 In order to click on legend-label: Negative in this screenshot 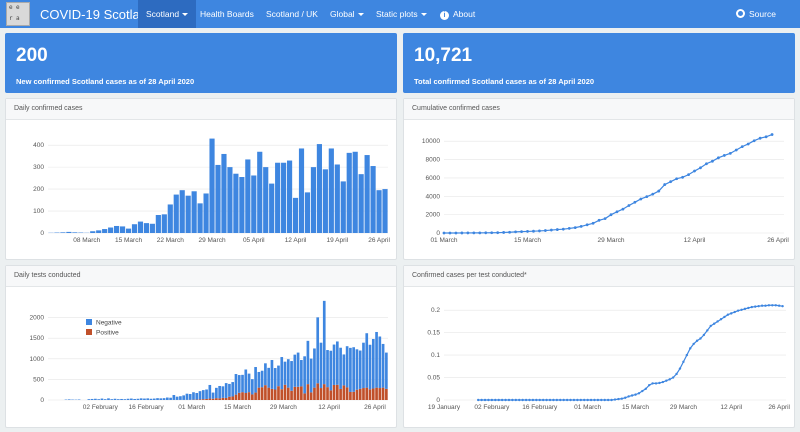, I will do `click(109, 323)`.